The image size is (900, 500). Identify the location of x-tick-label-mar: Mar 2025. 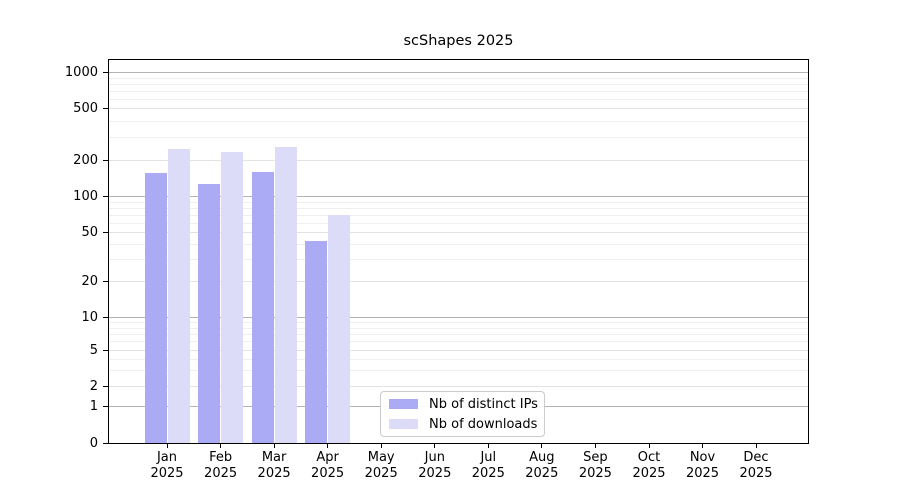
(274, 465).